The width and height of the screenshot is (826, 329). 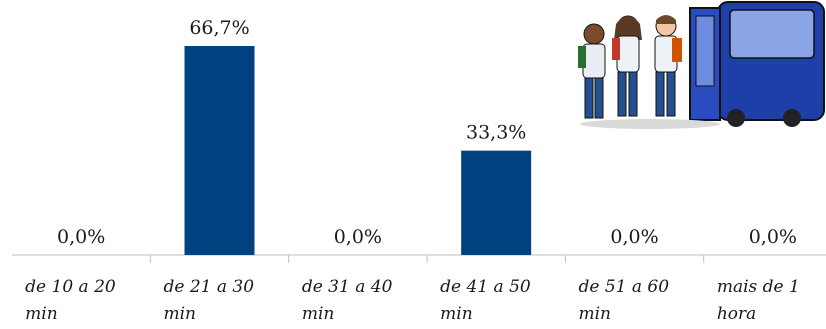 I want to click on x-tick-label: de 51 a 60 min, so click(x=624, y=300).